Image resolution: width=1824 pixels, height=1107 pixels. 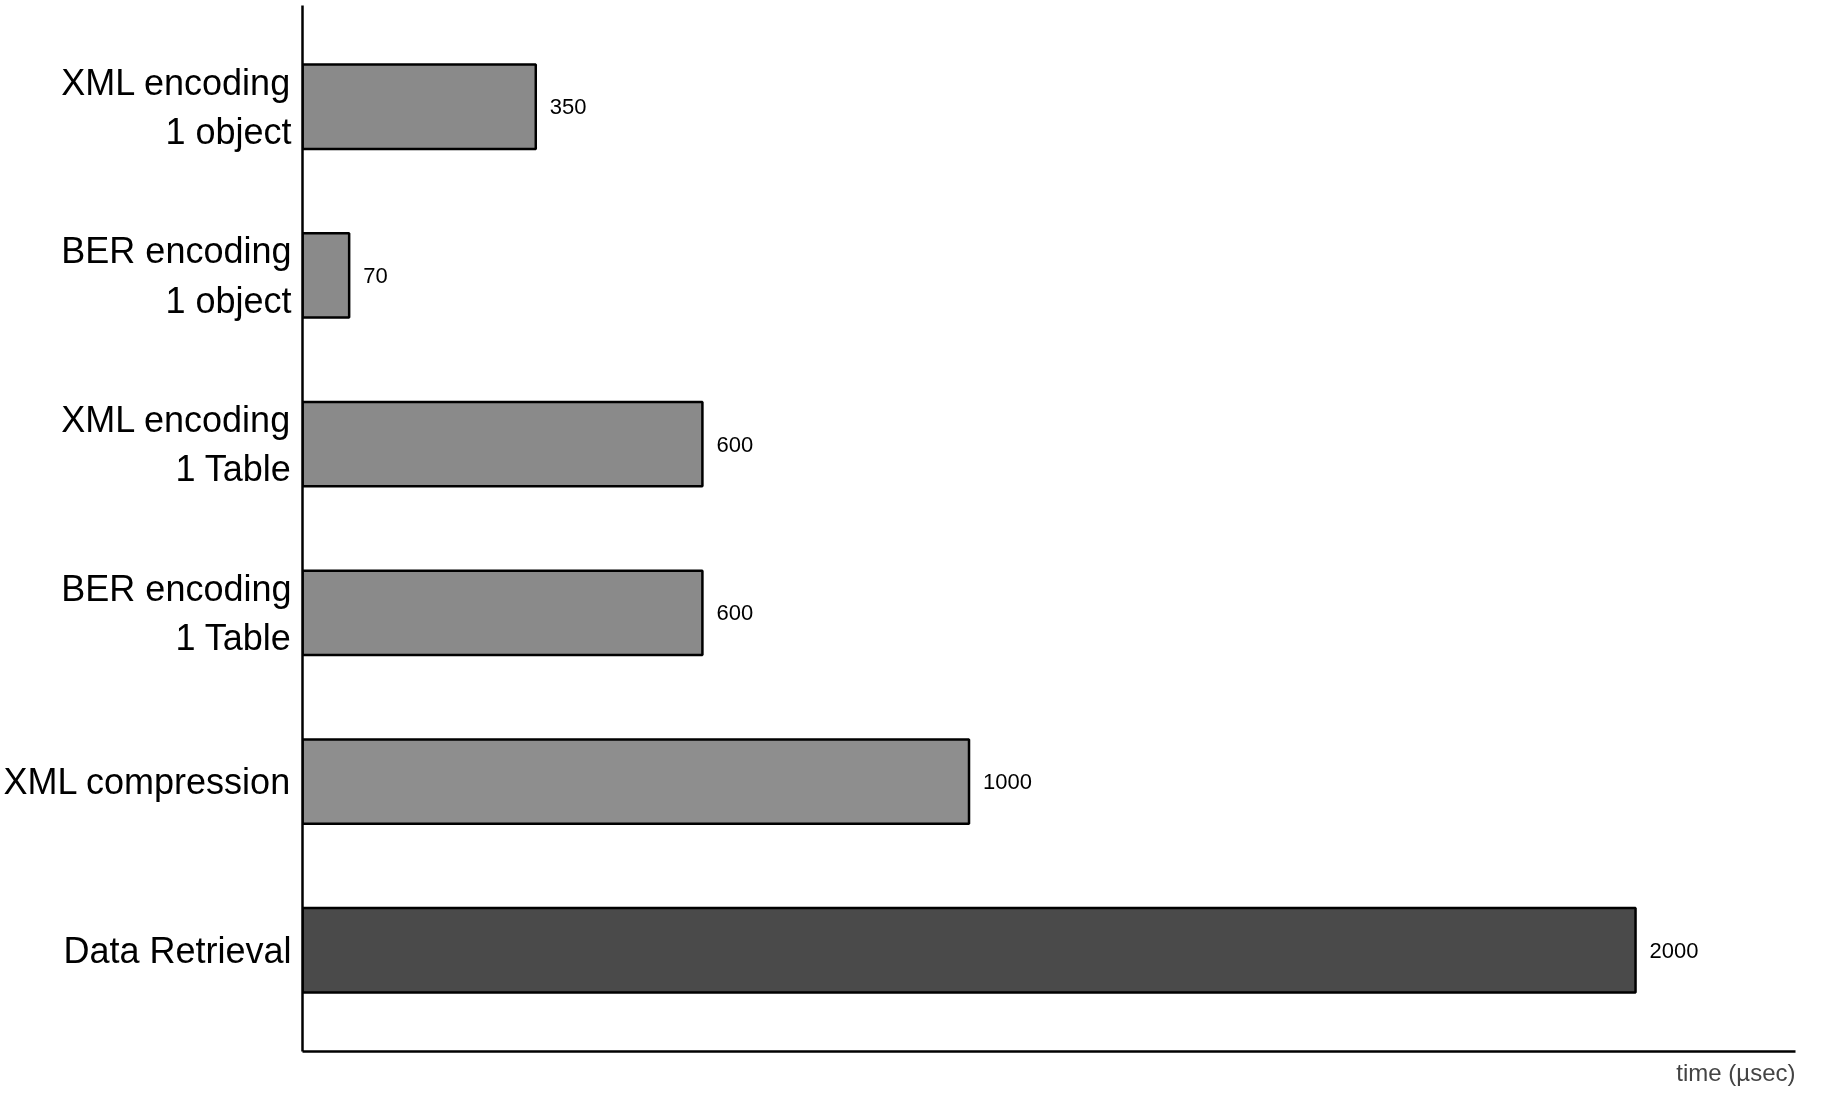 What do you see at coordinates (176, 444) in the screenshot?
I see `y-tick-label: XML encoding 1 Table` at bounding box center [176, 444].